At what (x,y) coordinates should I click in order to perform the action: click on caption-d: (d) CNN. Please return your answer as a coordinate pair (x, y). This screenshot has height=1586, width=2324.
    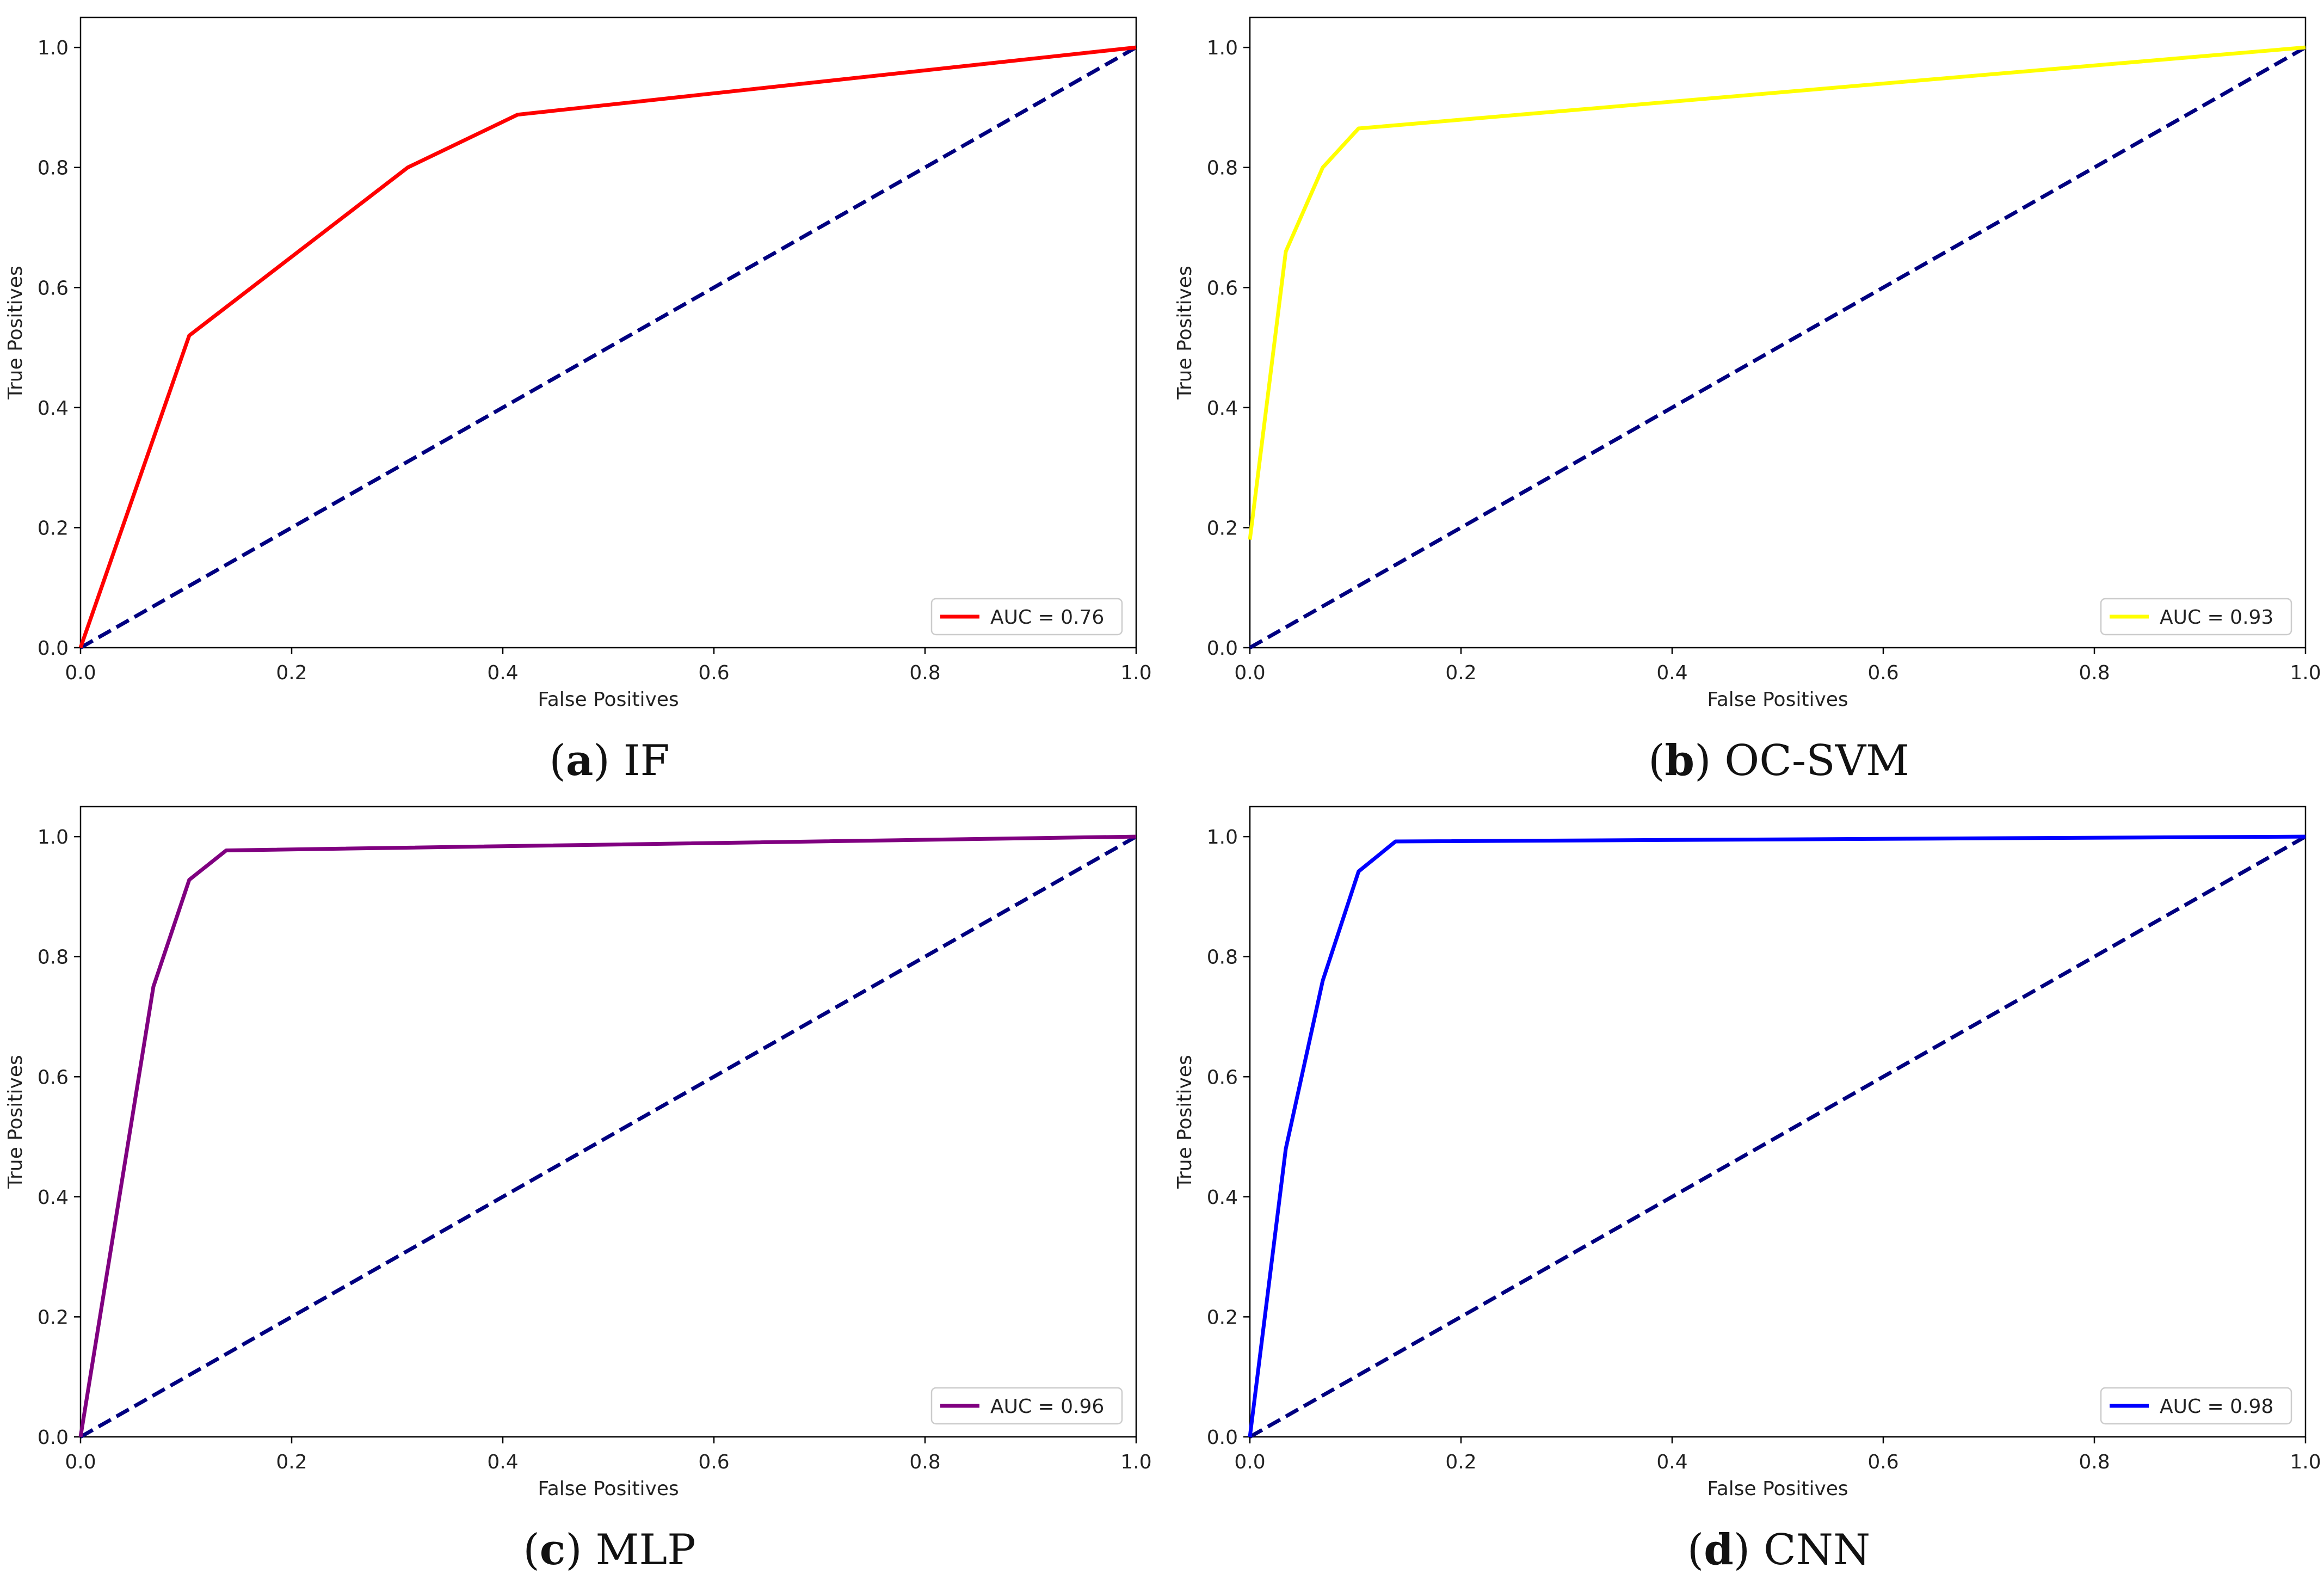
    Looking at the image, I should click on (1779, 1550).